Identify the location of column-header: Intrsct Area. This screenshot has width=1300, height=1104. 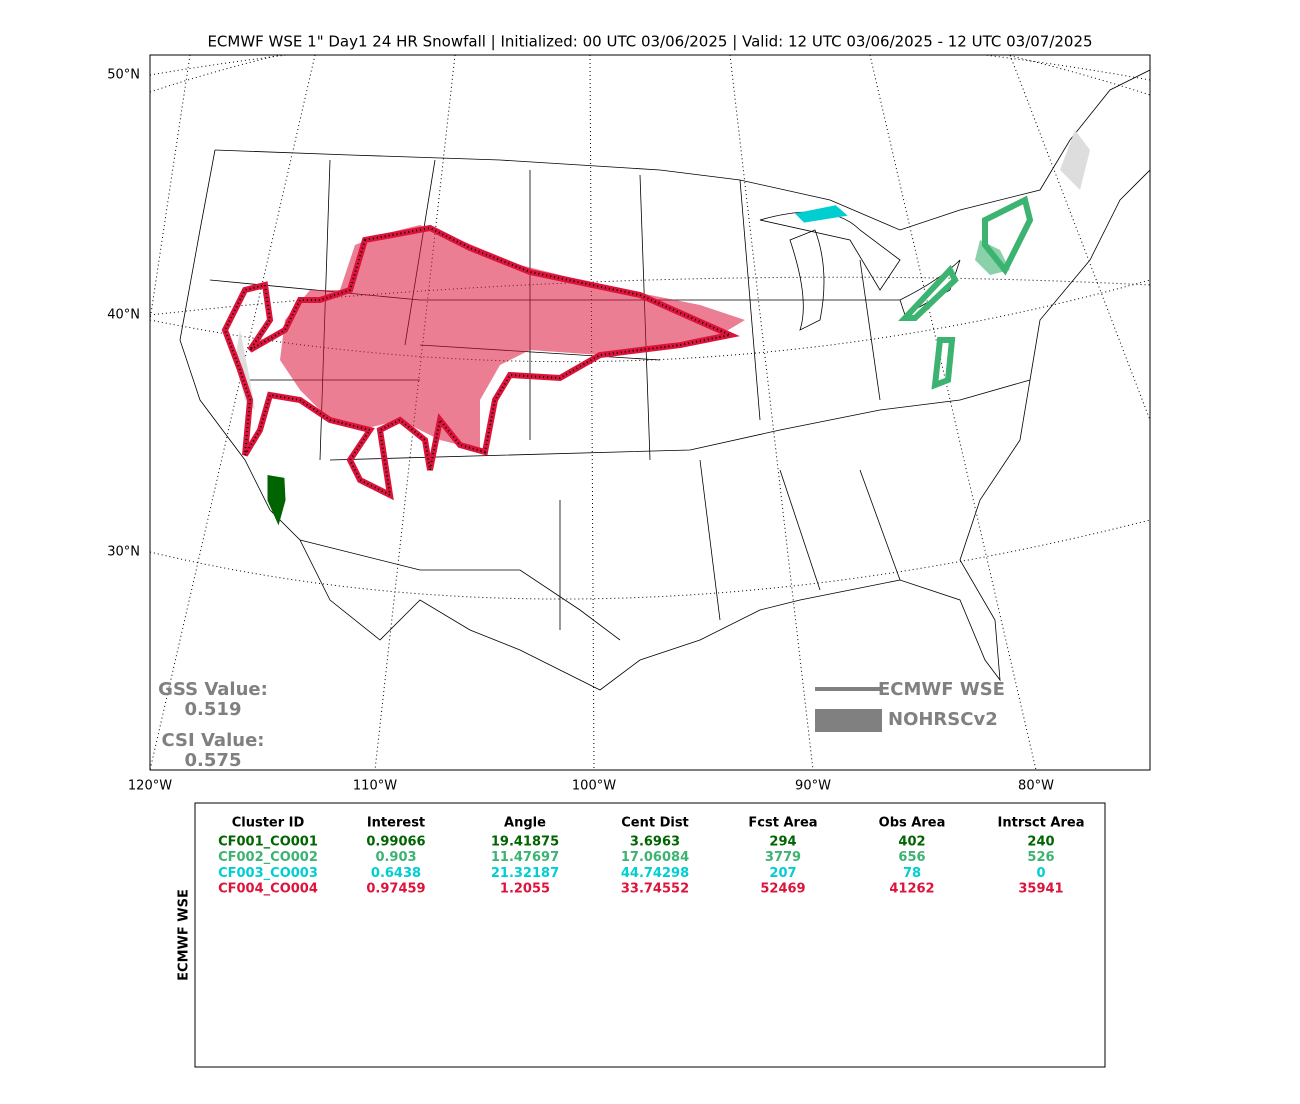
(1041, 823).